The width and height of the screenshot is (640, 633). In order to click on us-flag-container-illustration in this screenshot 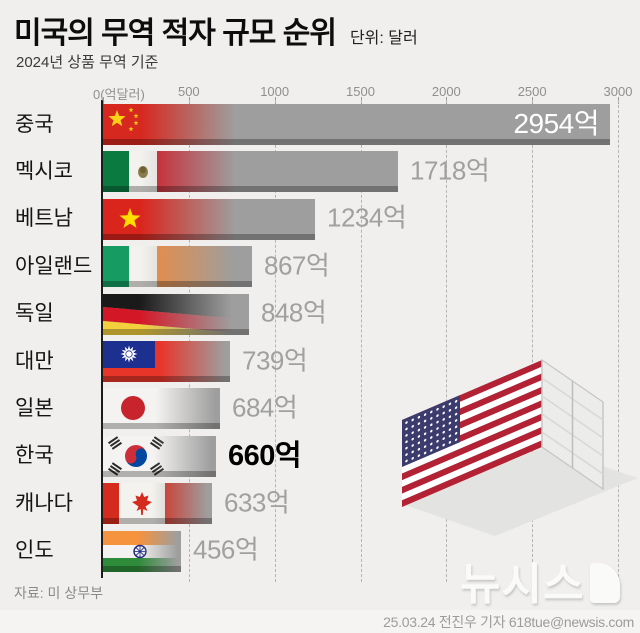, I will do `click(520, 447)`.